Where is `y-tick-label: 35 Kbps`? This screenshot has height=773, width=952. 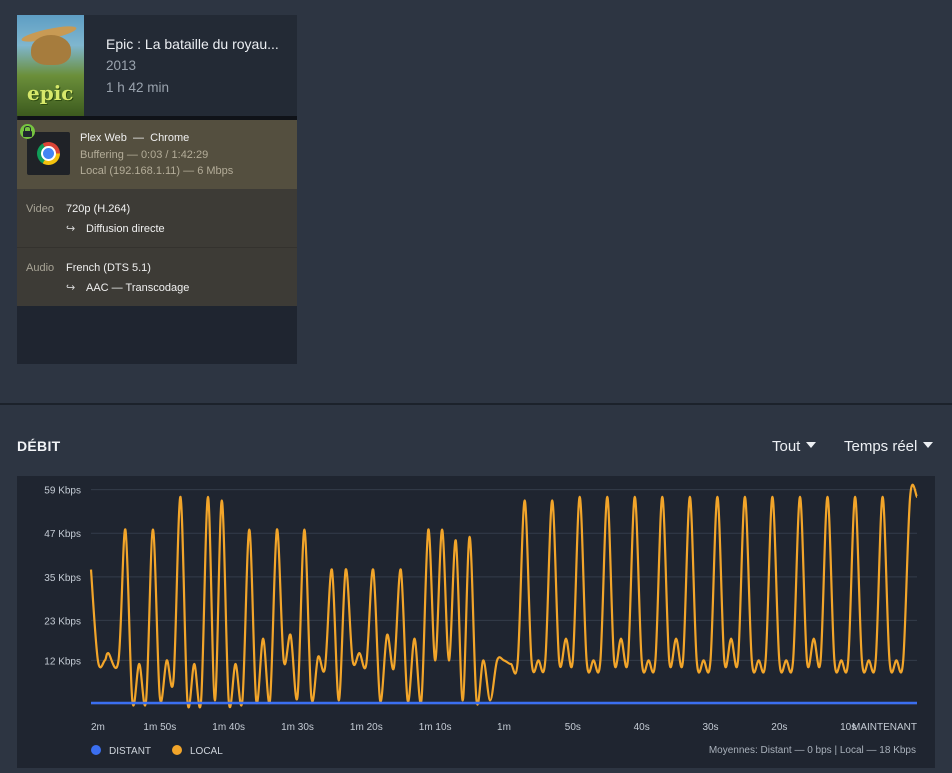 y-tick-label: 35 Kbps is located at coordinates (62, 578).